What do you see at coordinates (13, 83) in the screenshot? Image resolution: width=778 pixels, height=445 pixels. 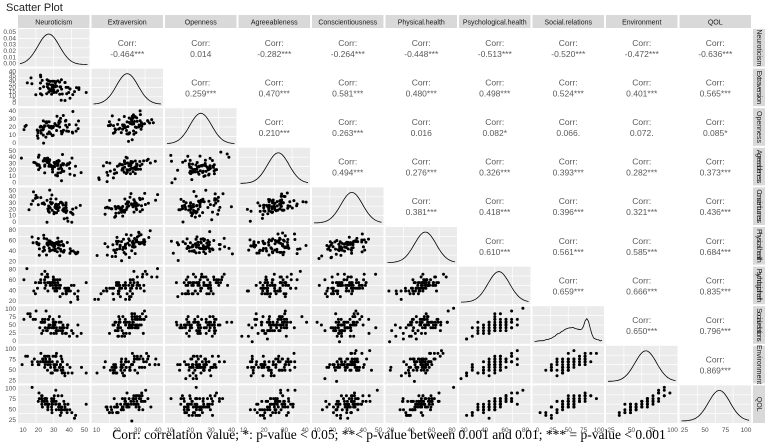 I see `y-tick-label: 25` at bounding box center [13, 83].